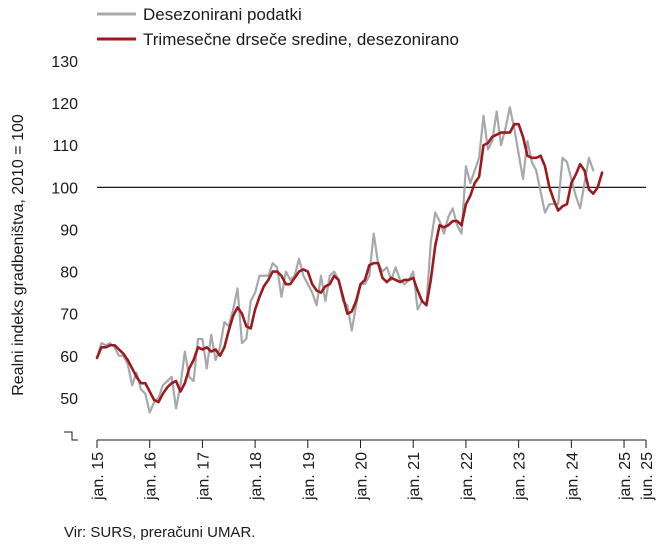  Describe the element at coordinates (65, 146) in the screenshot. I see `y-tick-label: 110` at that location.